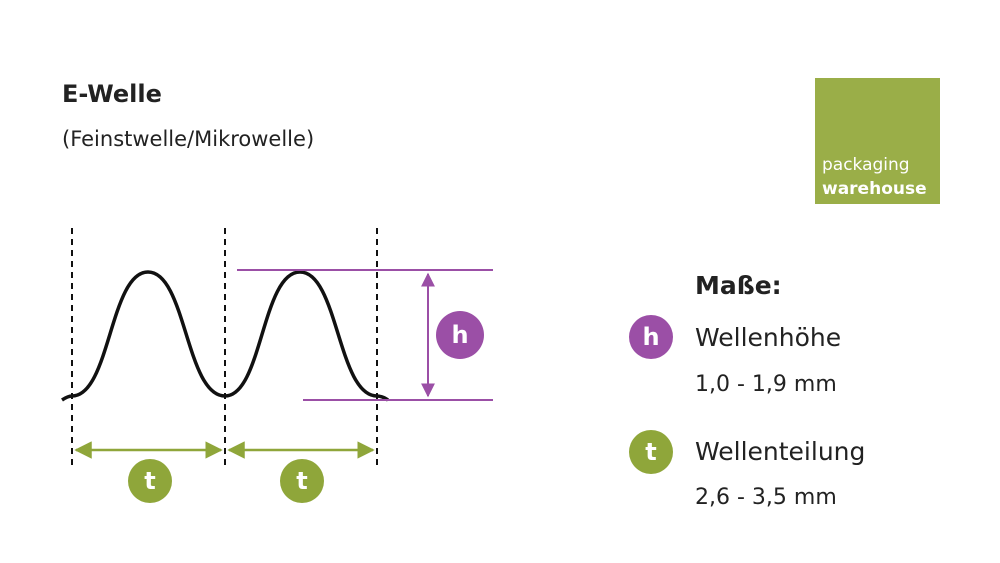 This screenshot has width=1000, height=563. What do you see at coordinates (766, 384) in the screenshot?
I see `legend-range: 1,0 - 1,9 mm` at bounding box center [766, 384].